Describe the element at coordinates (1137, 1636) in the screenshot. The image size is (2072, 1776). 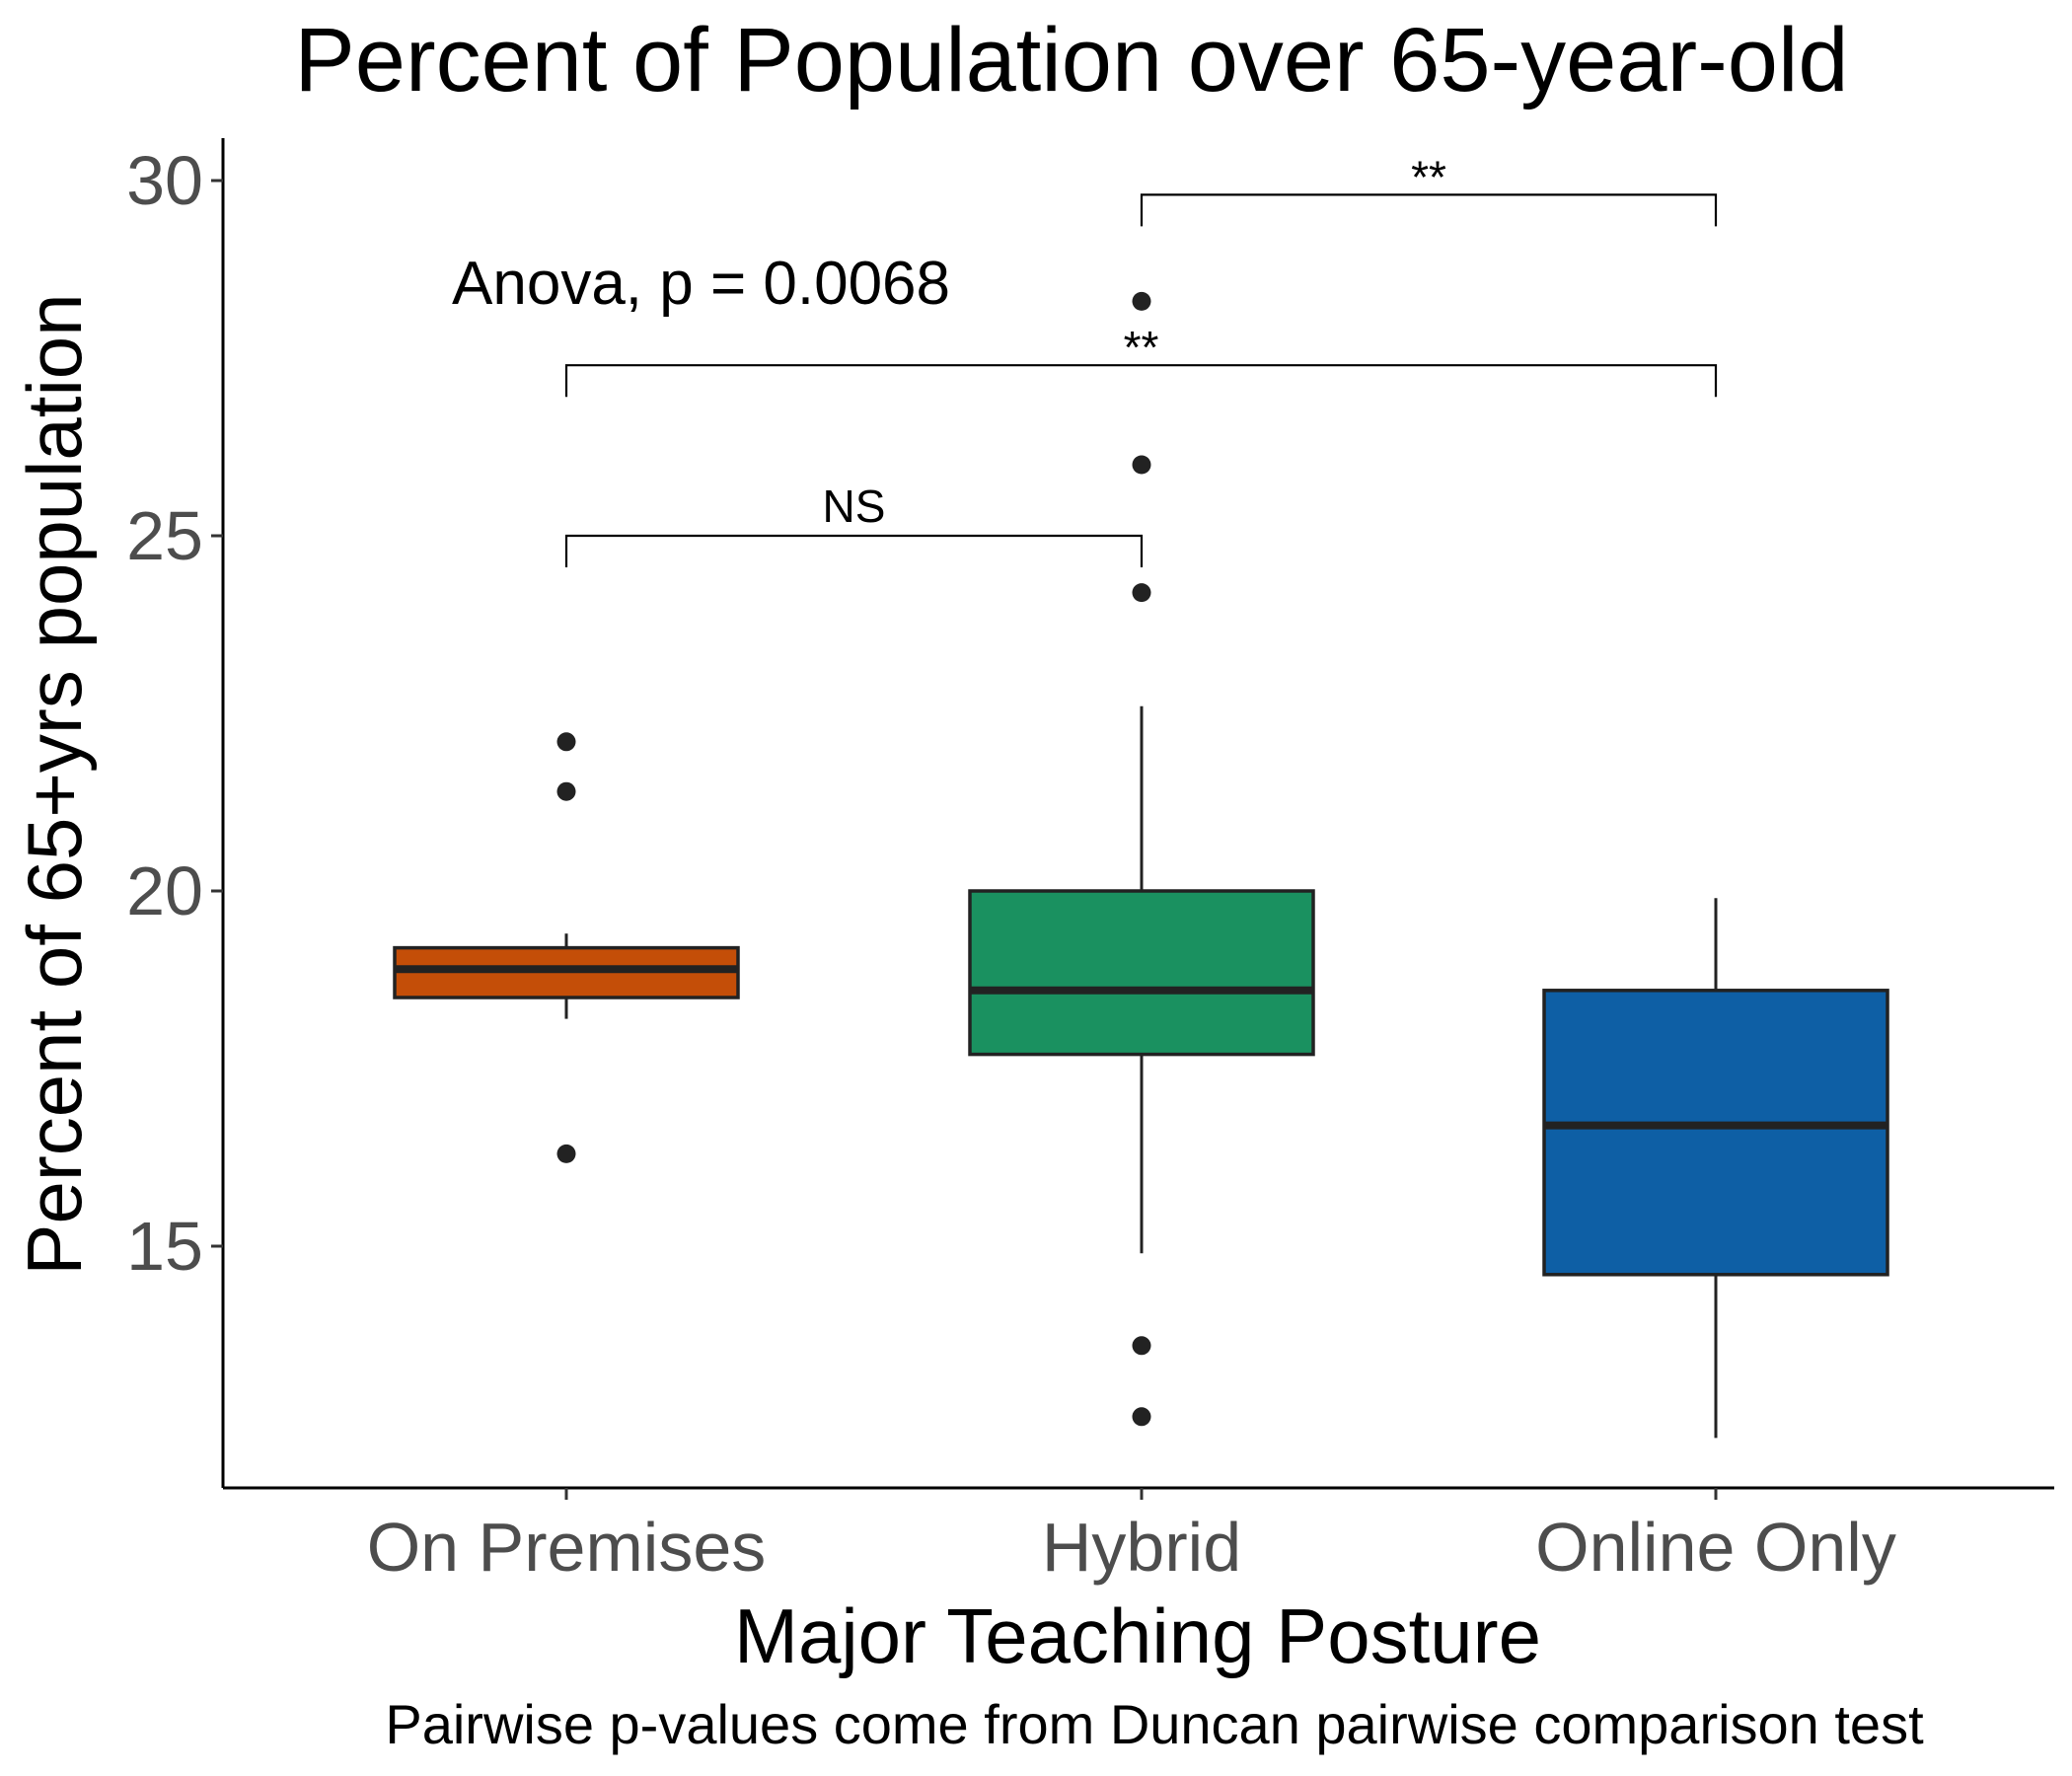
I see `x-axis-title: Major Teaching Posture` at that location.